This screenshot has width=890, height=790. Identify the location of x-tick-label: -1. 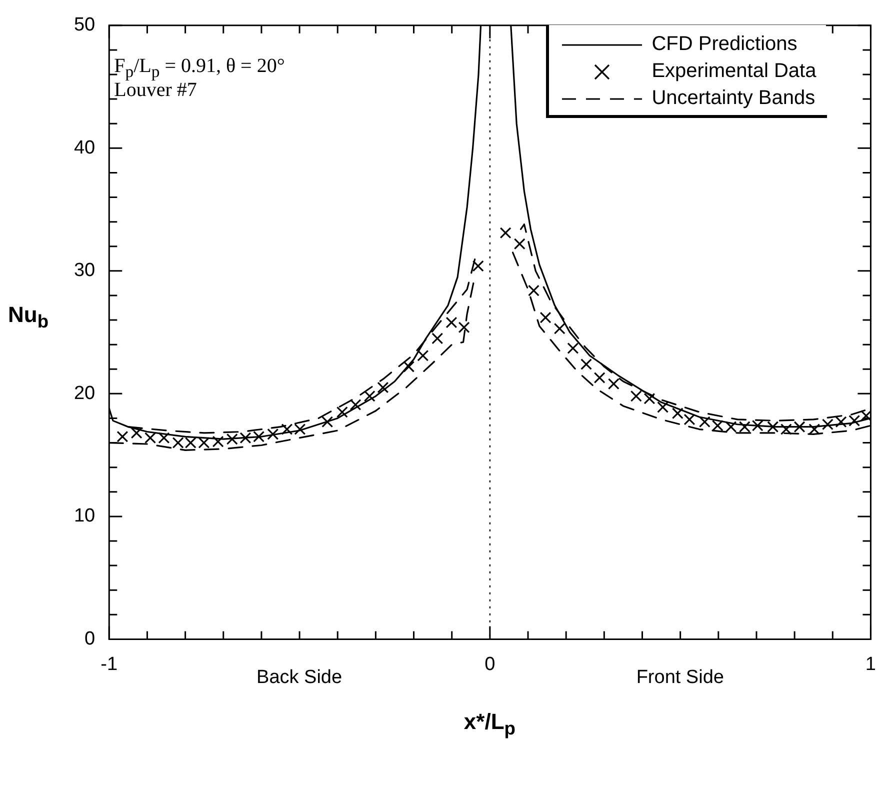
(109, 664).